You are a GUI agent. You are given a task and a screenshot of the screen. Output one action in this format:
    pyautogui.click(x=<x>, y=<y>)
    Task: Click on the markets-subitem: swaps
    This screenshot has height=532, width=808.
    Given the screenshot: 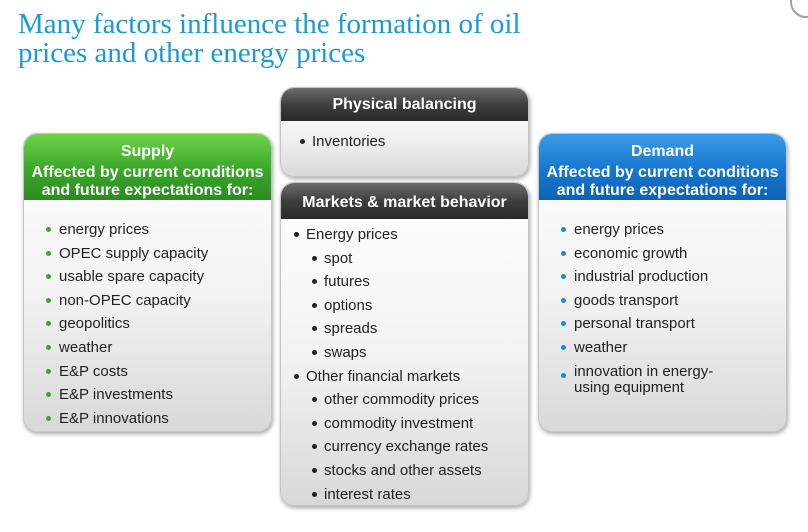 What is the action you would take?
    pyautogui.click(x=399, y=353)
    